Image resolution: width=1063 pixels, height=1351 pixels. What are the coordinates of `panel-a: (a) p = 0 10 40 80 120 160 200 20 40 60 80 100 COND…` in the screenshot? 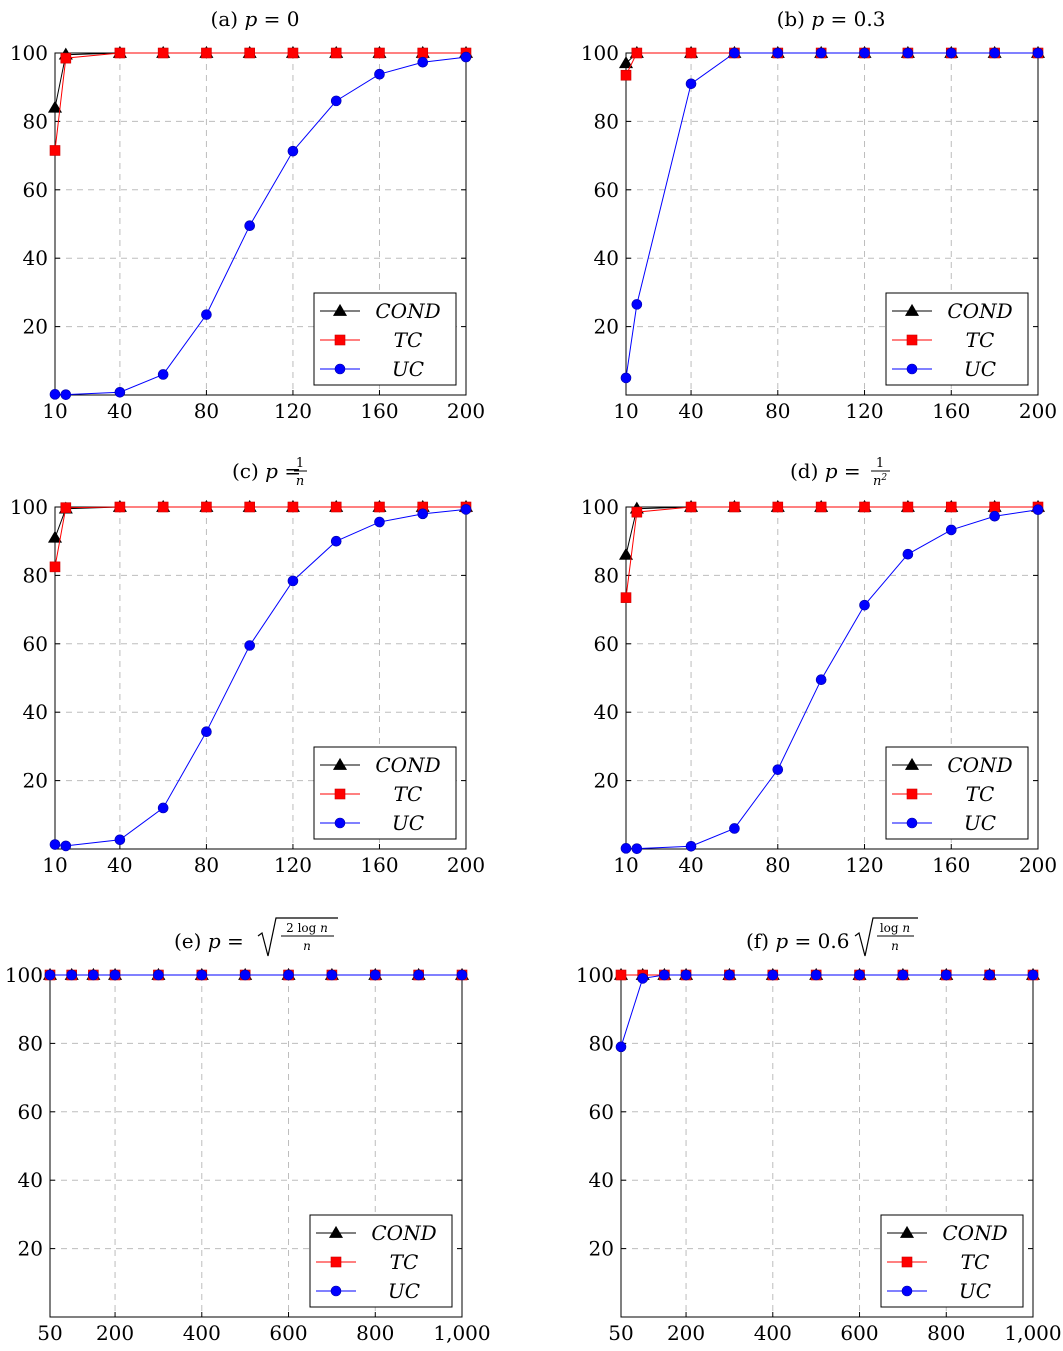 It's located at (247, 215).